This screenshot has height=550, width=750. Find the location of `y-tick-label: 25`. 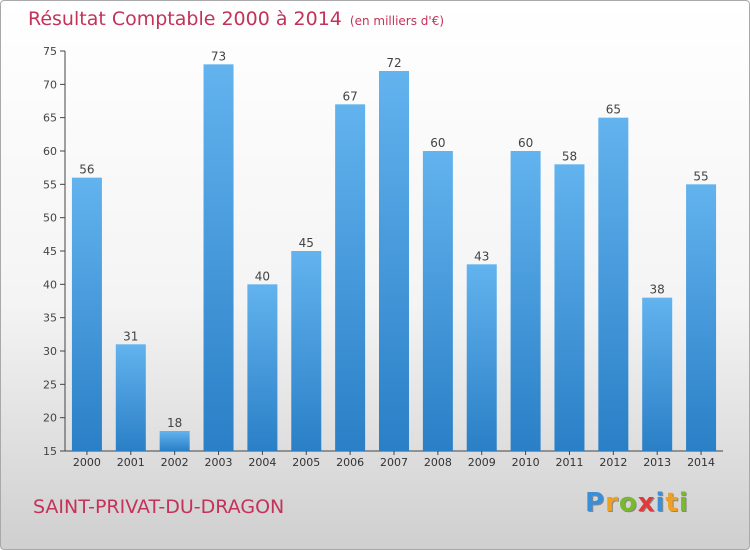

y-tick-label: 25 is located at coordinates (50, 384).